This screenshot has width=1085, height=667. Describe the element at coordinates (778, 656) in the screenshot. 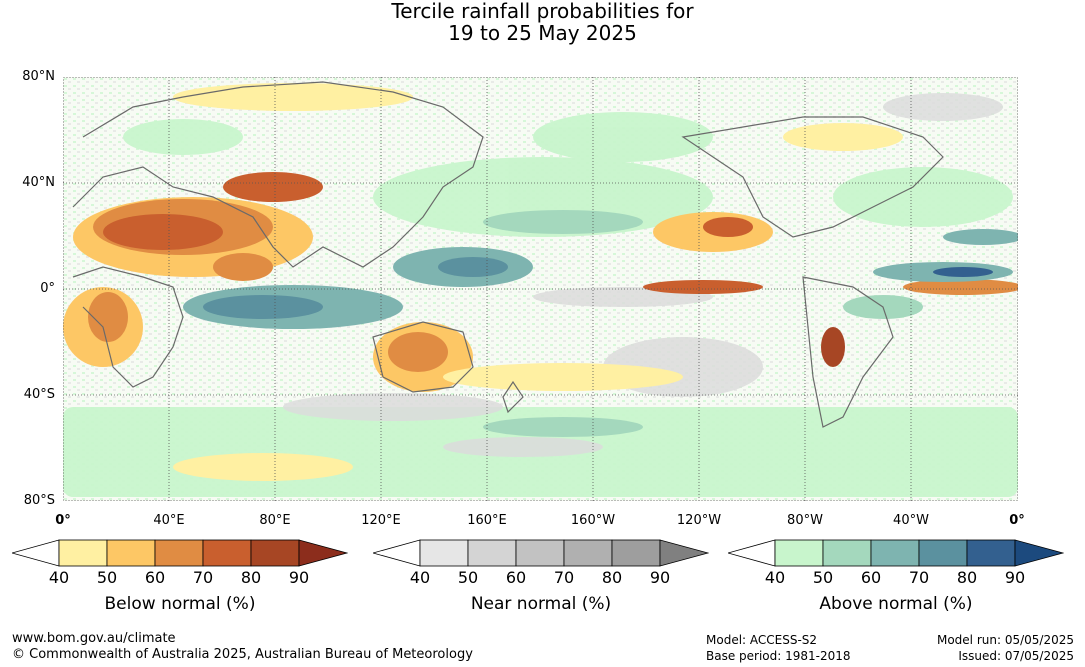

I see `base-period: Base period: 1981-2018` at that location.